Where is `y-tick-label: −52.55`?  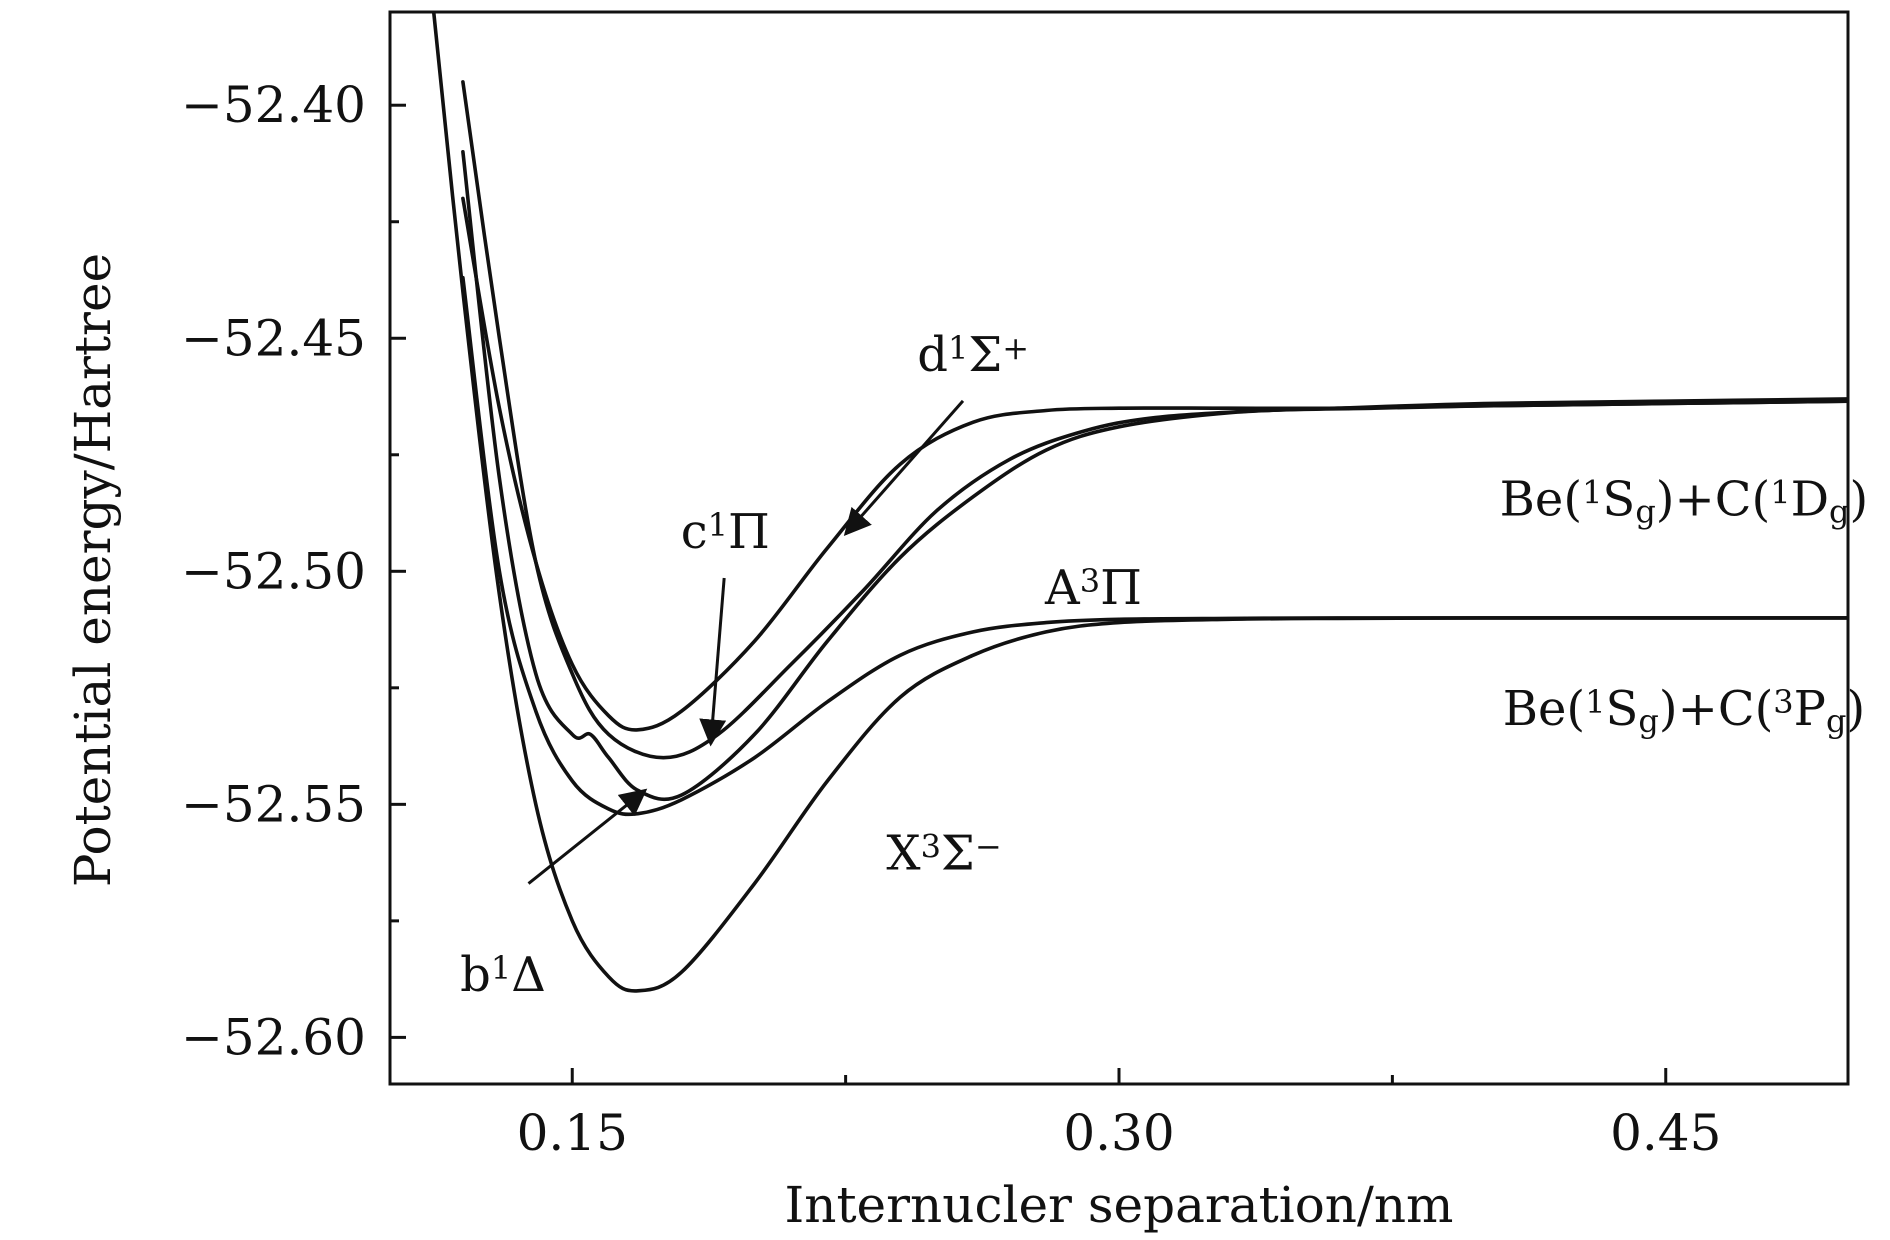 y-tick-label: −52.55 is located at coordinates (273, 804).